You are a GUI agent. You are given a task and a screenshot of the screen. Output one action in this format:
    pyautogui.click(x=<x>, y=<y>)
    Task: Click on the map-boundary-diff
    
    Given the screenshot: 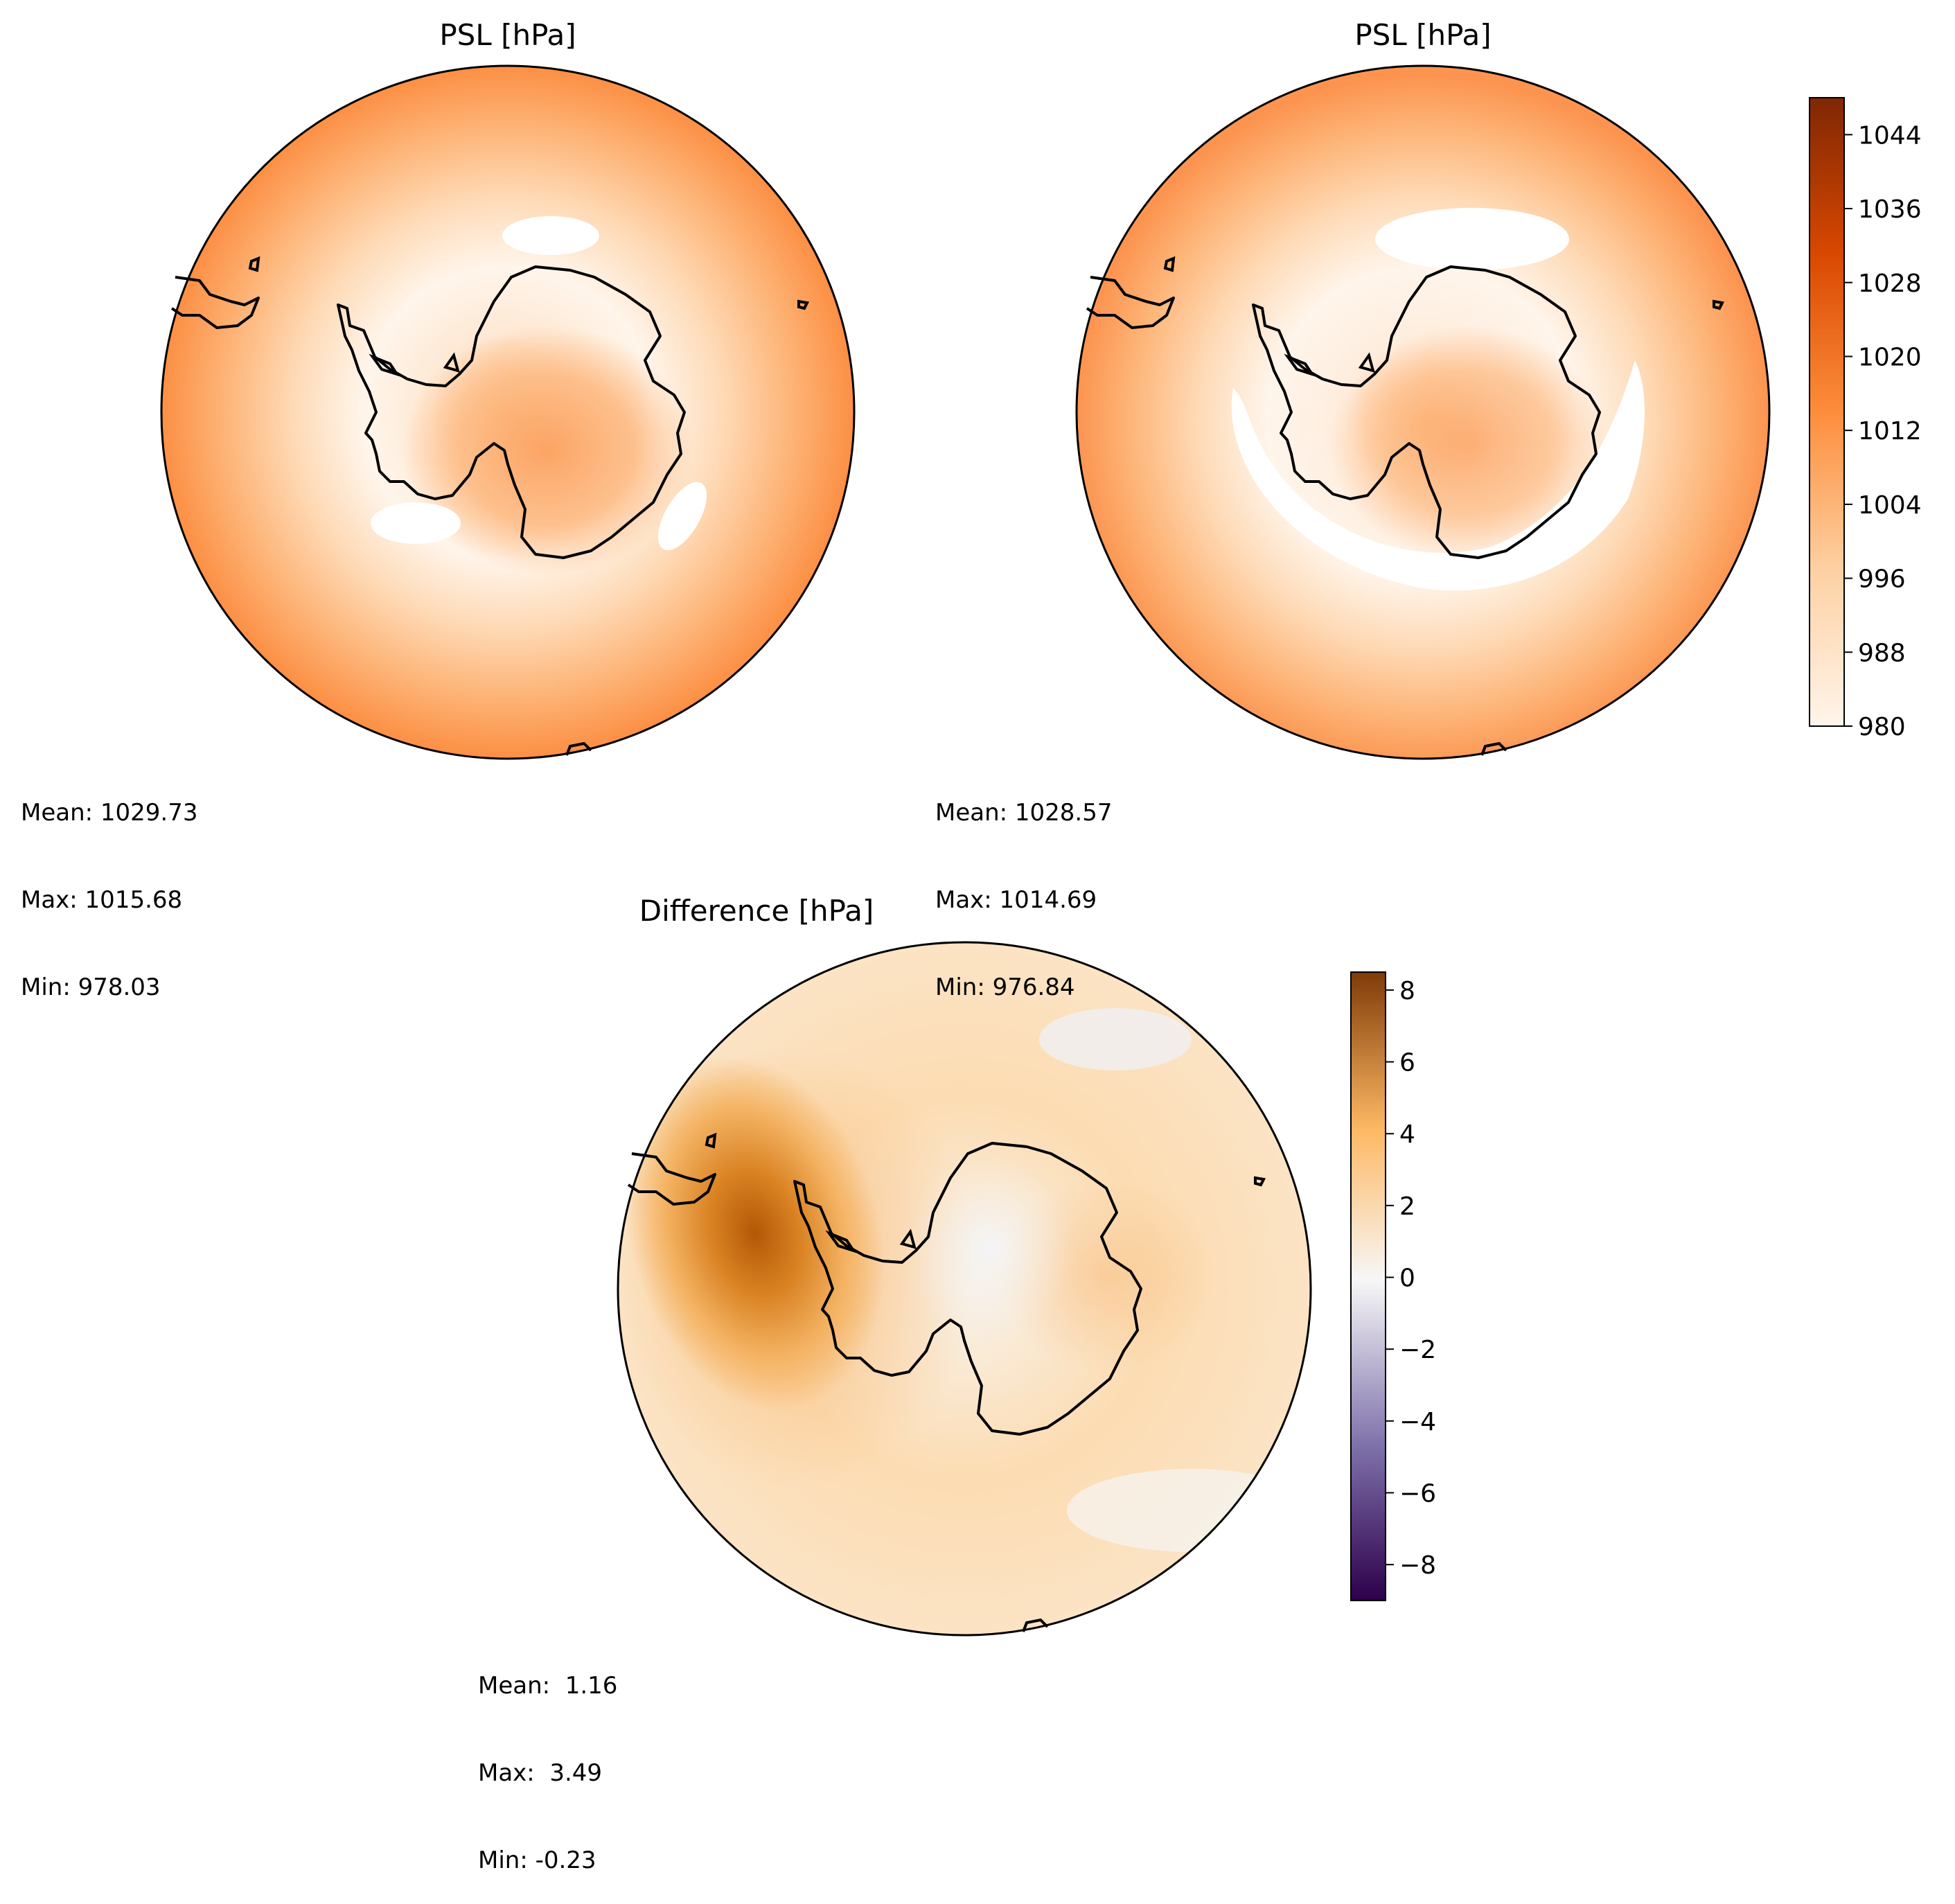 What is the action you would take?
    pyautogui.click(x=964, y=1289)
    